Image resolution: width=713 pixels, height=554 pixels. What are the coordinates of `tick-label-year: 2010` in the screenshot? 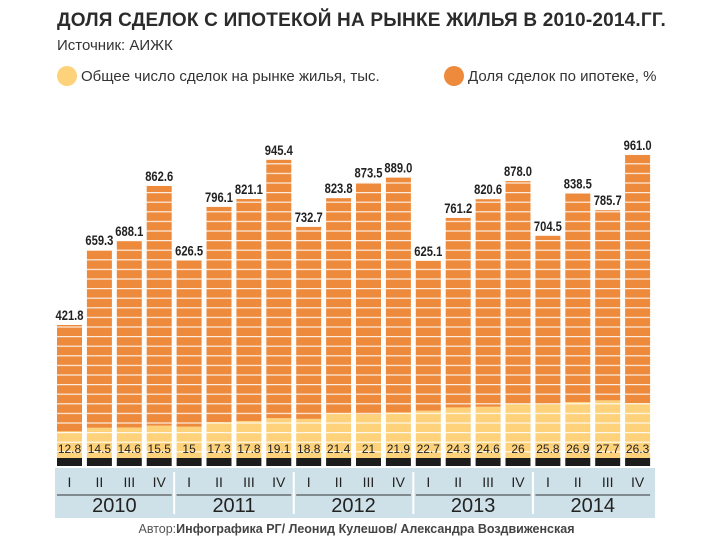 It's located at (114, 506).